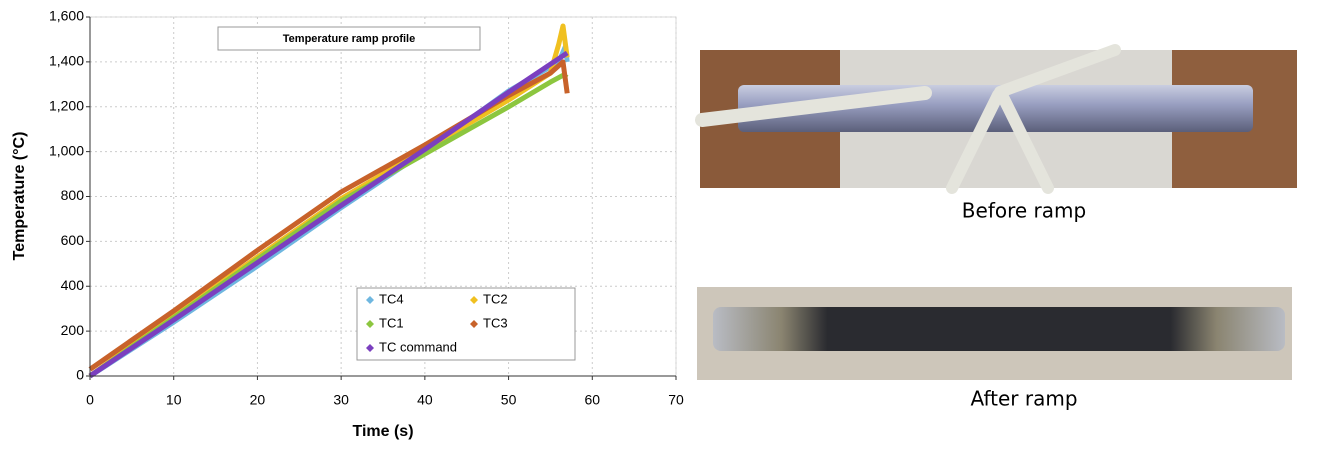 This screenshot has width=1332, height=450. I want to click on caption: After ramp, so click(1023, 399).